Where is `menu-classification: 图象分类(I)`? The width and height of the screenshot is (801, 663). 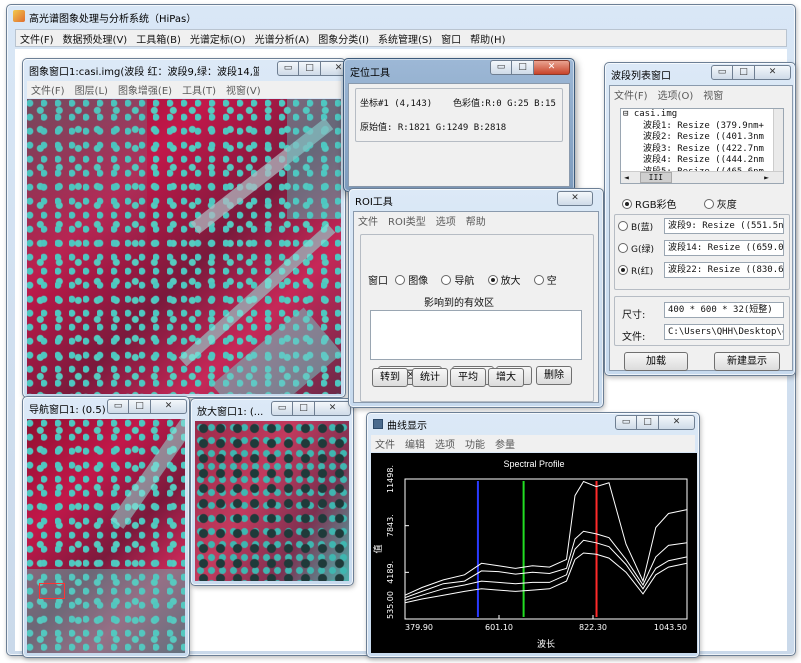
menu-classification: 图象分类(I) is located at coordinates (343, 40).